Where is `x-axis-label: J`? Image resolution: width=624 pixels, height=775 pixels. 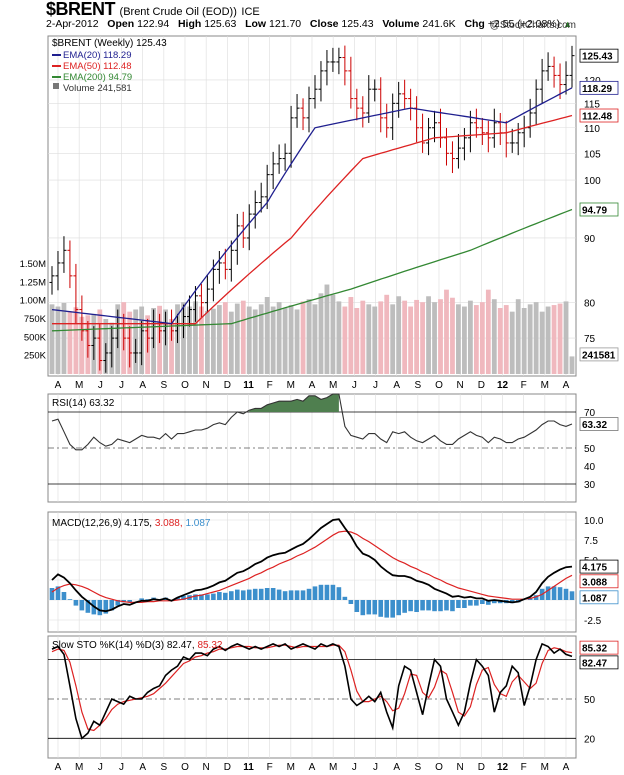
x-axis-label: J is located at coordinates (375, 385).